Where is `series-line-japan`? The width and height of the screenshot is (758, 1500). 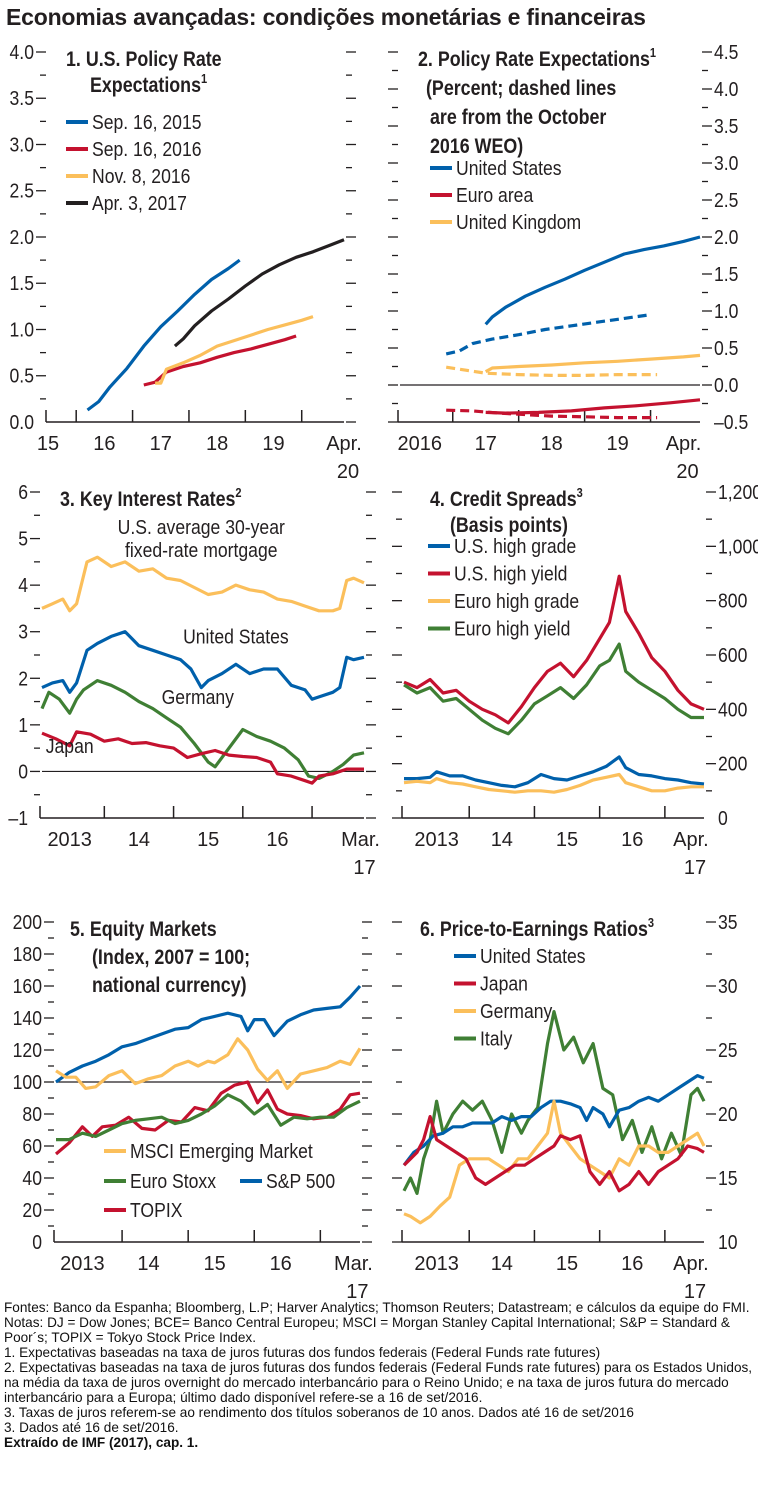 series-line-japan is located at coordinates (553, 1154).